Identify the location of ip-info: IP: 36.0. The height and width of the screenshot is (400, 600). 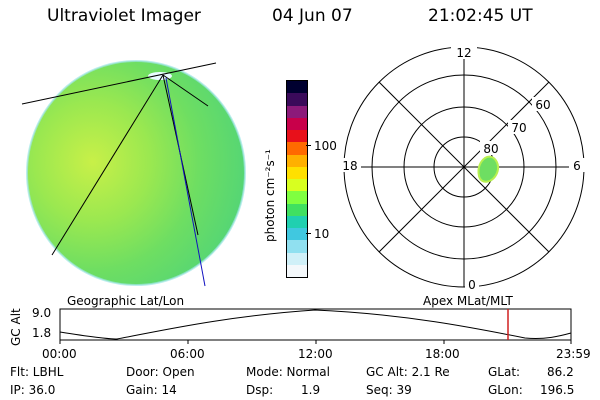
(33, 390).